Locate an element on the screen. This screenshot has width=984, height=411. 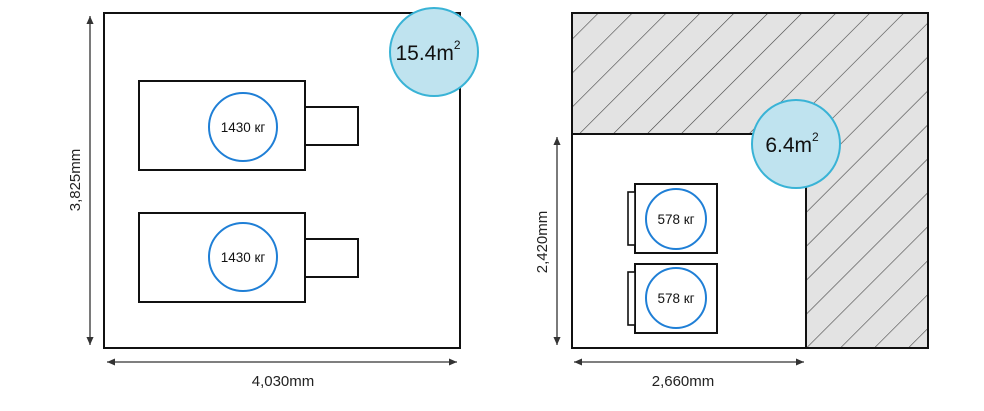
right-unit-2: 578 кг is located at coordinates (672, 298).